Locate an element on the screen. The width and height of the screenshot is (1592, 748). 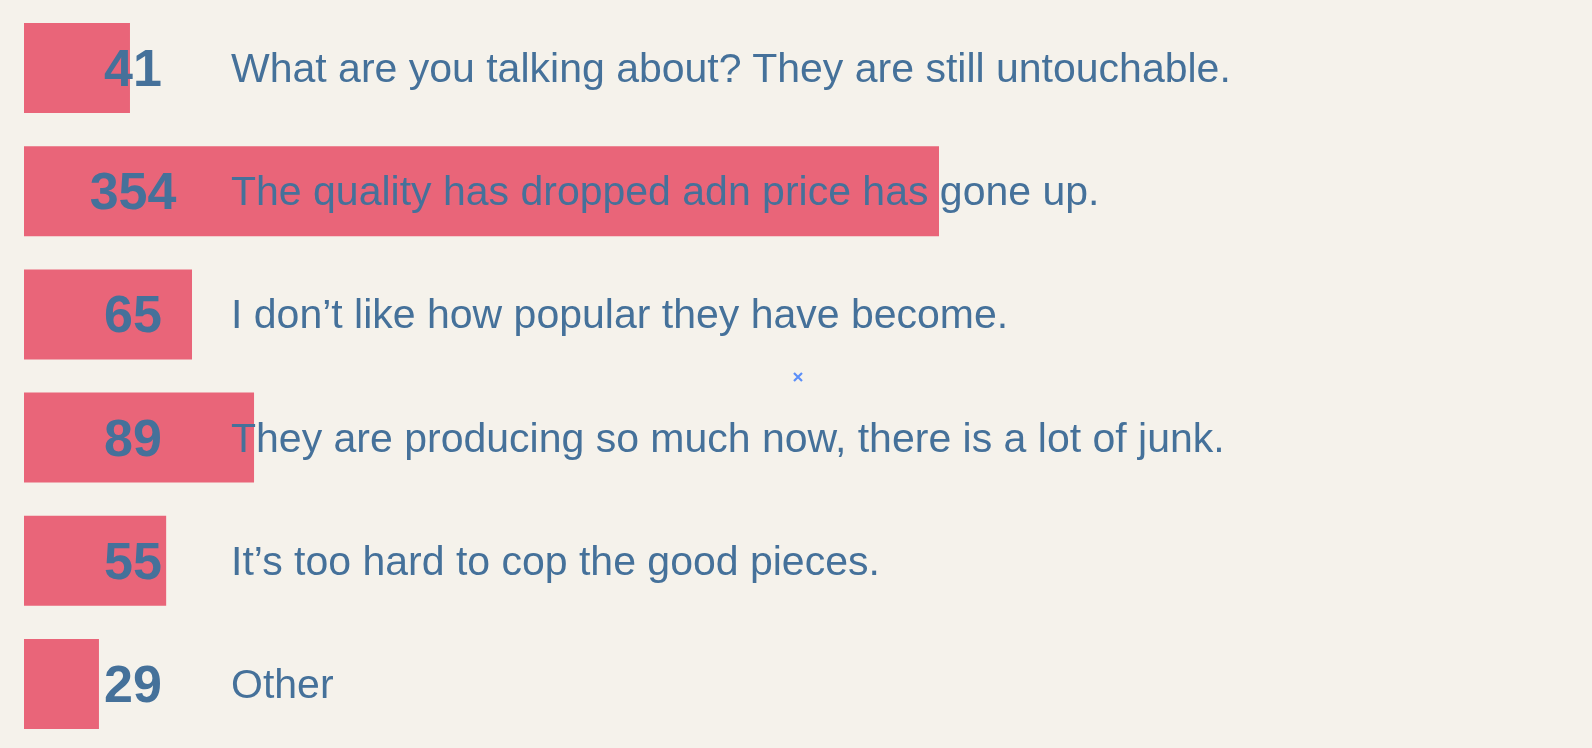
y-tick-label: Other is located at coordinates (282, 684).